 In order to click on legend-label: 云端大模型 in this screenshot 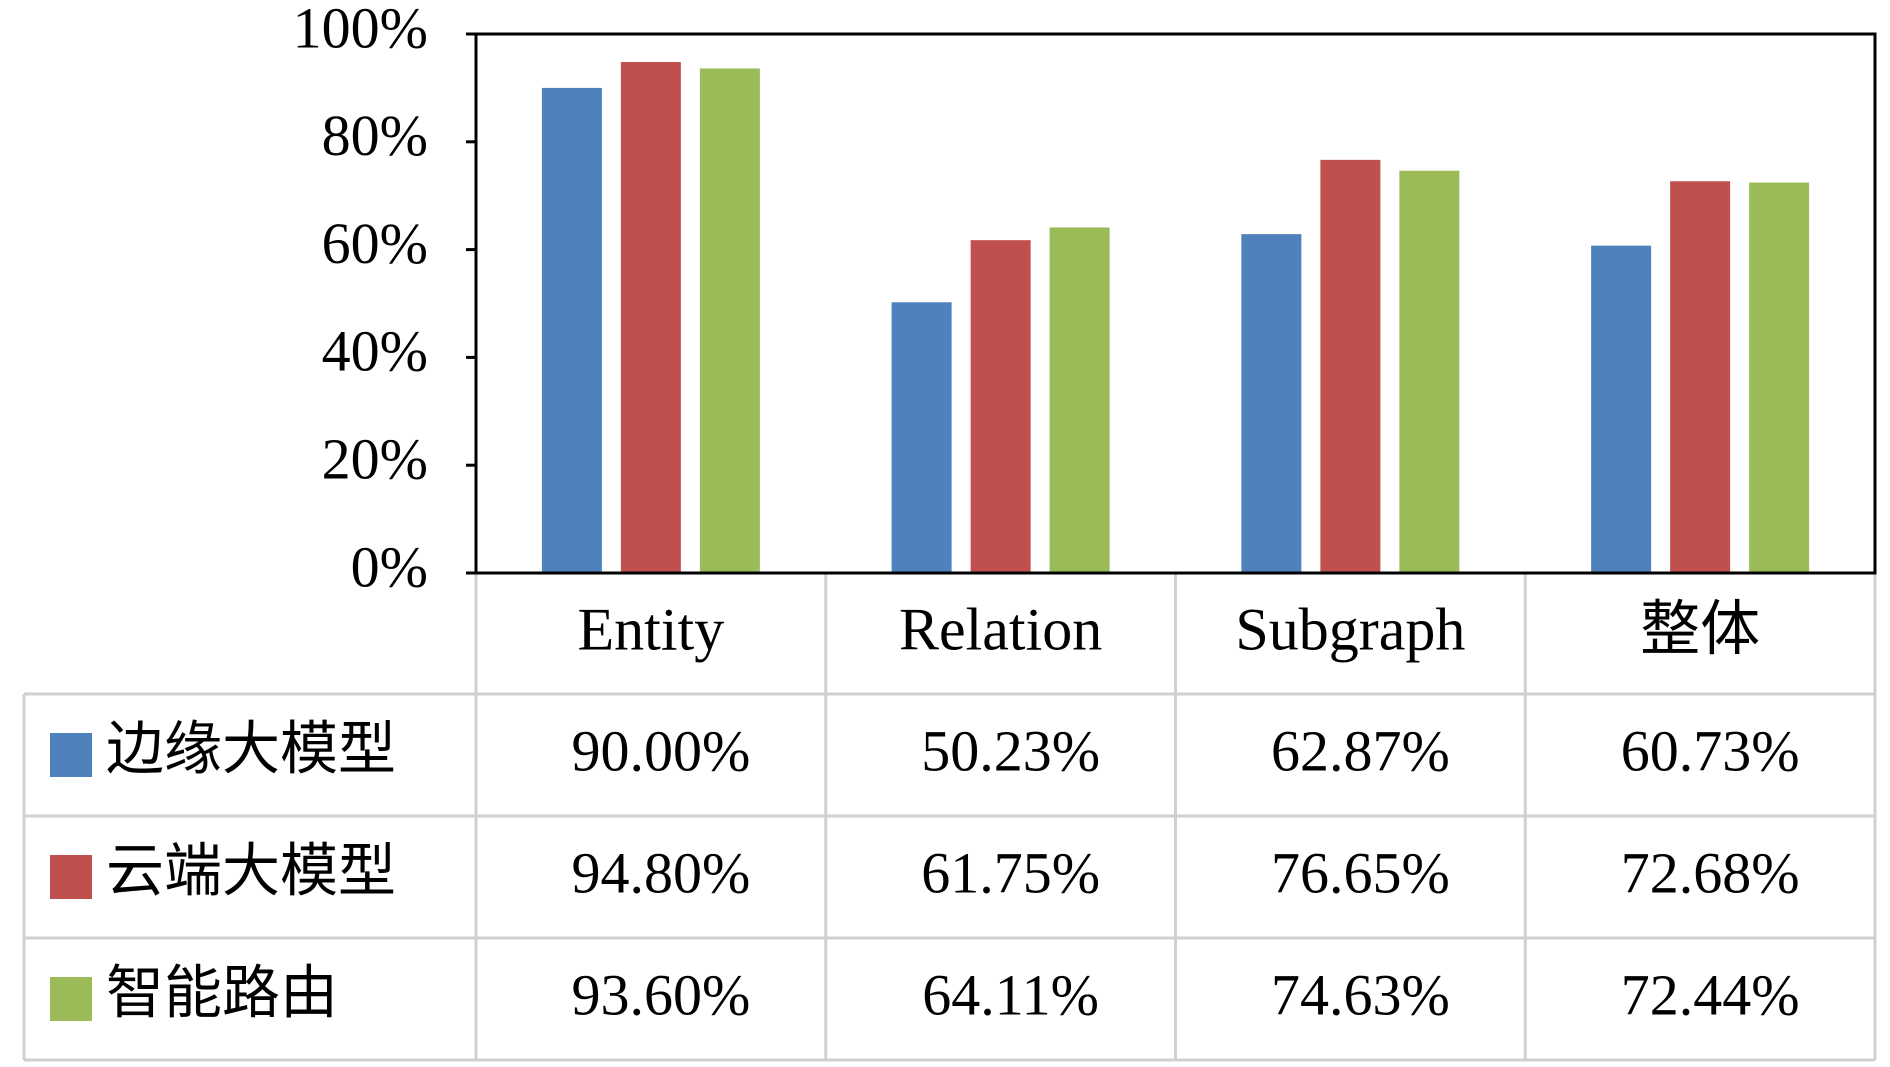, I will do `click(251, 870)`.